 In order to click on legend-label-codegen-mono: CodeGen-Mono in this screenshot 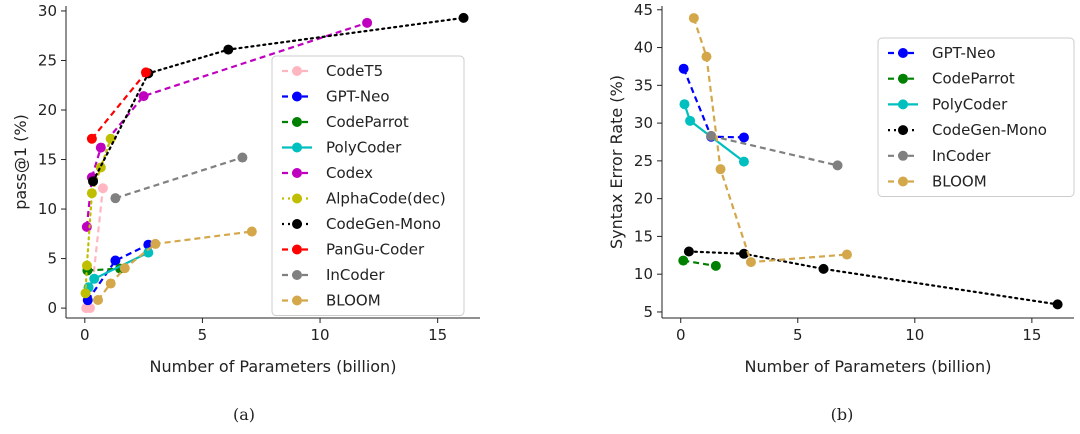, I will do `click(989, 130)`.